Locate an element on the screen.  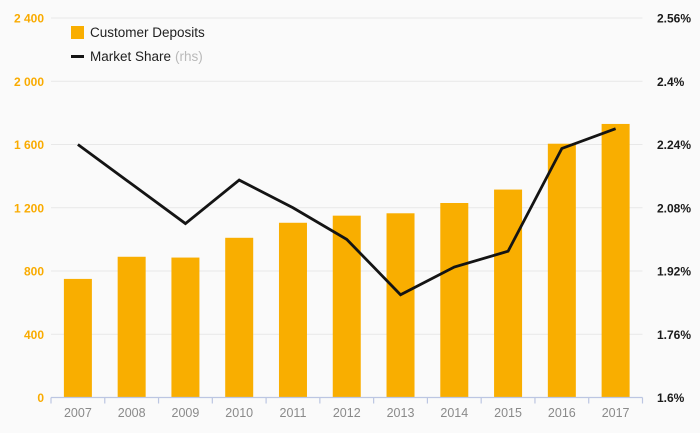
left-axis-tick-label: 0 is located at coordinates (40, 398).